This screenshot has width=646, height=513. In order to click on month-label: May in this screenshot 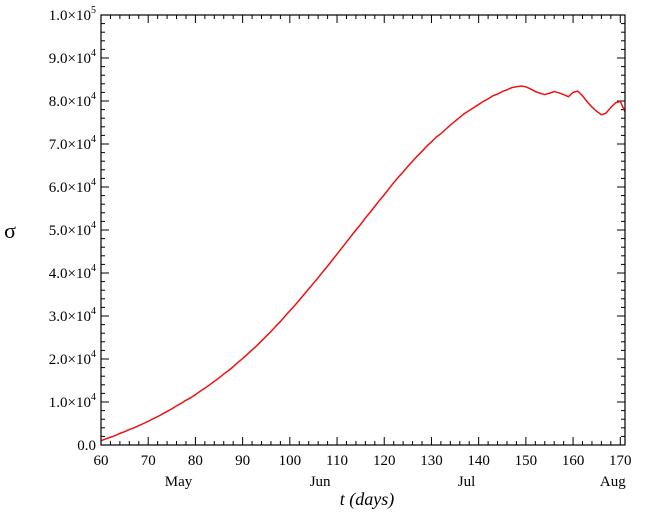, I will do `click(179, 482)`.